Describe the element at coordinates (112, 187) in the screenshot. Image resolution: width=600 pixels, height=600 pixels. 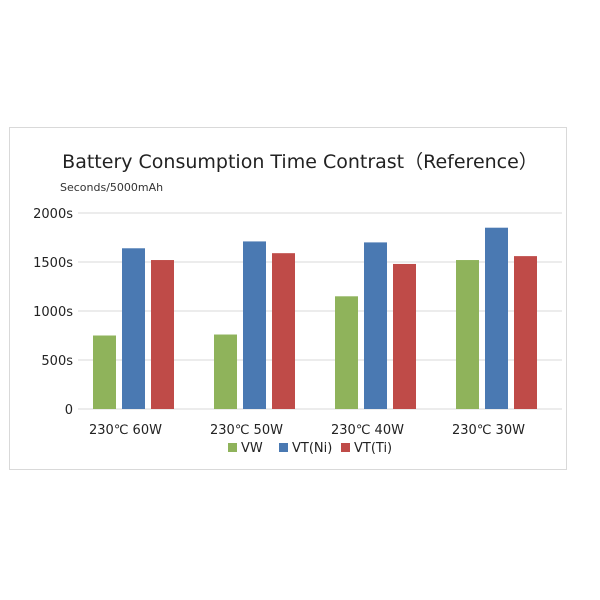
I see `y-axis-unit-label: Seconds/5000mAh` at that location.